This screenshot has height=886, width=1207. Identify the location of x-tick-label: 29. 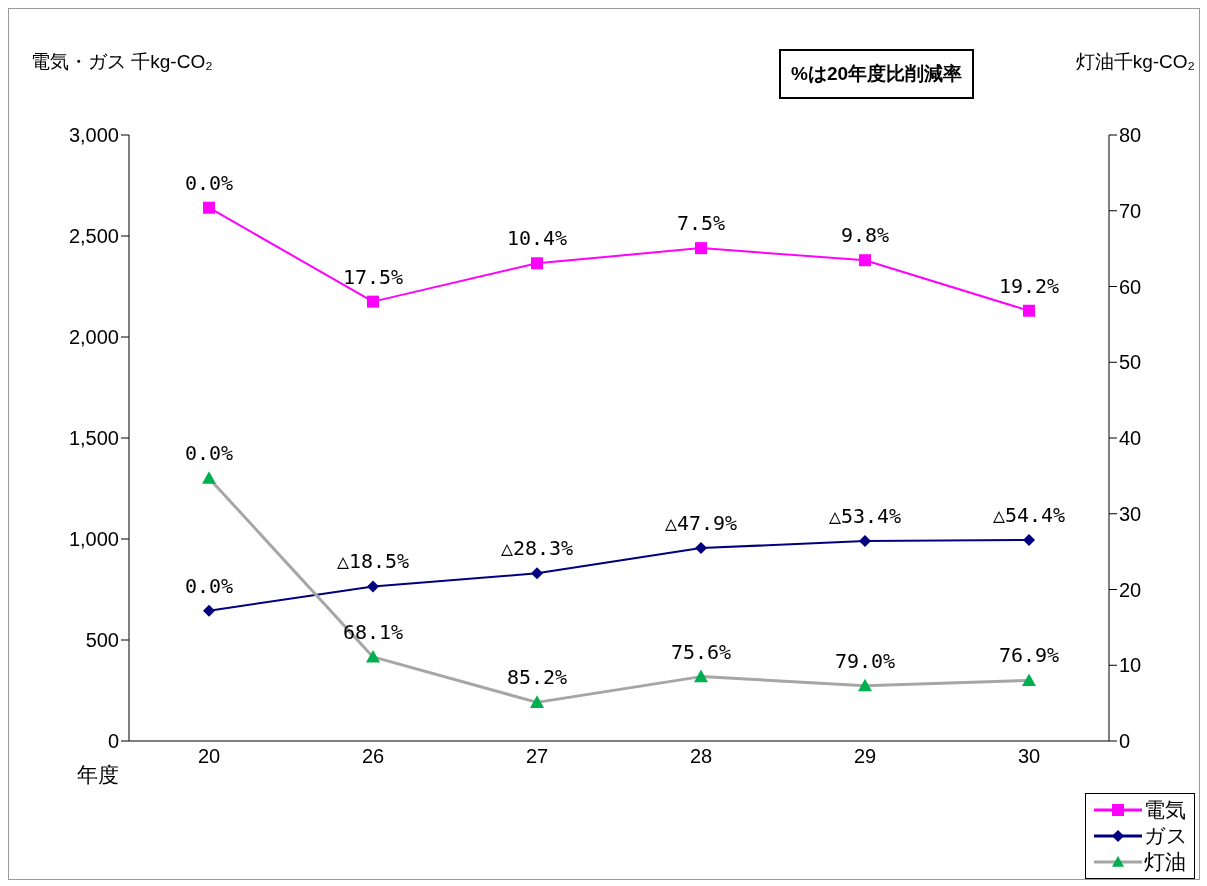
(865, 756).